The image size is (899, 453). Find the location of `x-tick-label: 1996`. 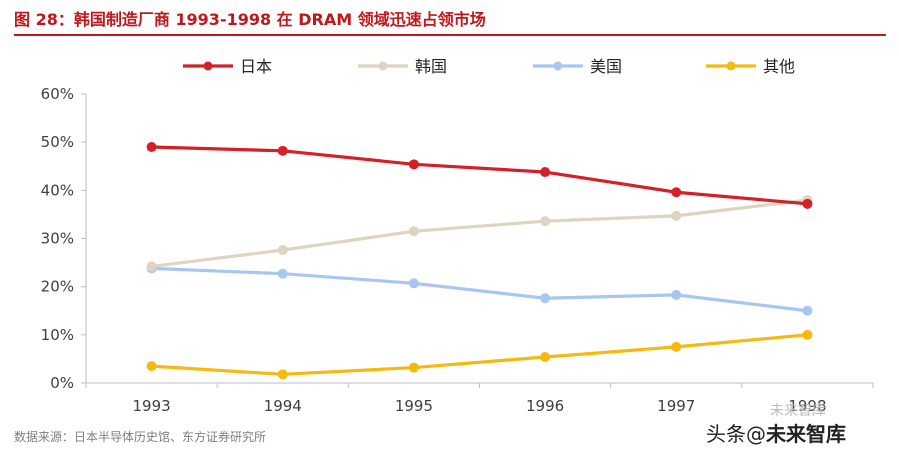

x-tick-label: 1996 is located at coordinates (545, 406).